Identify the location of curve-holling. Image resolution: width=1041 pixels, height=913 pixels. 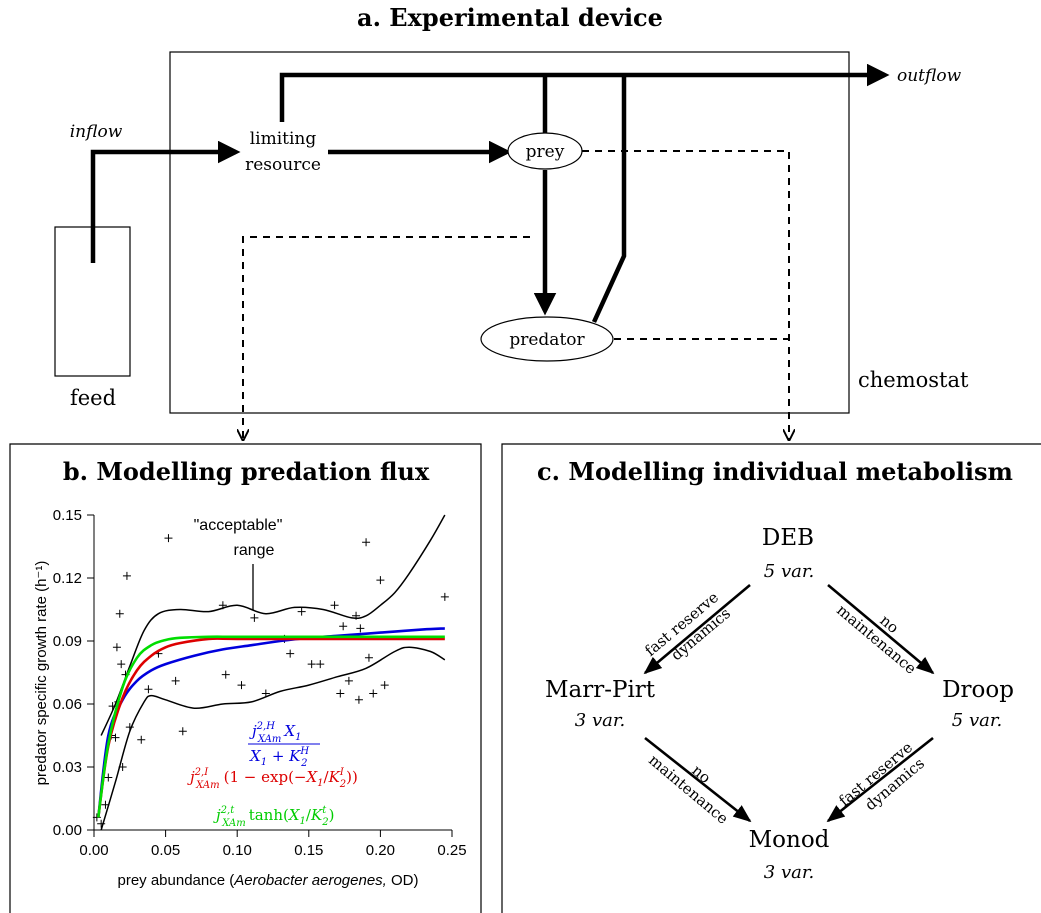
(271, 722).